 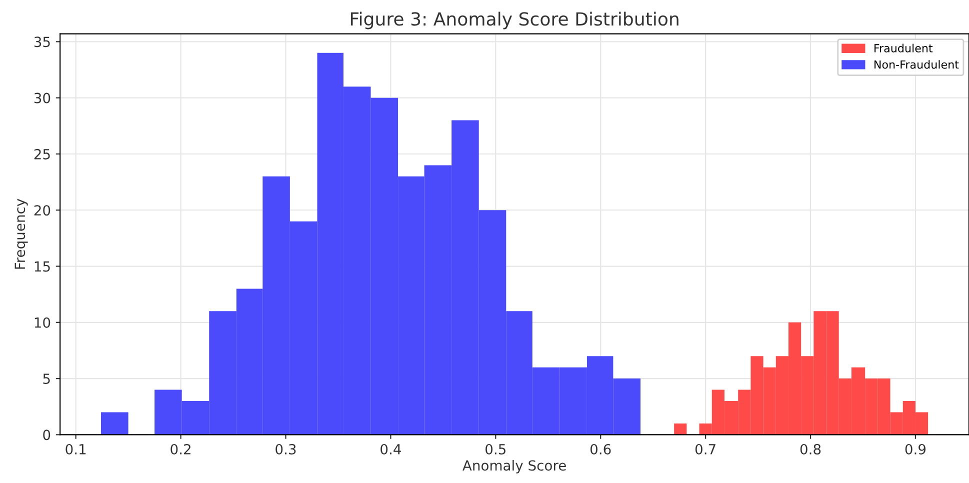 I want to click on y-tick-label: 5, so click(x=46, y=379).